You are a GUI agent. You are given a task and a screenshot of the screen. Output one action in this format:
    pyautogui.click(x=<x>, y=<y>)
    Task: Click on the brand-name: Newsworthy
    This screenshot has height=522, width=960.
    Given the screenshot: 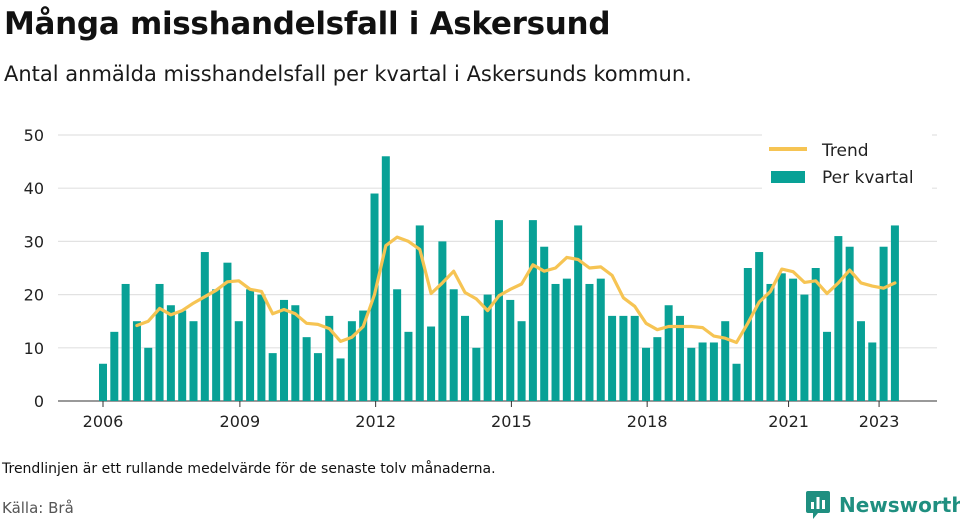 What is the action you would take?
    pyautogui.click(x=899, y=505)
    